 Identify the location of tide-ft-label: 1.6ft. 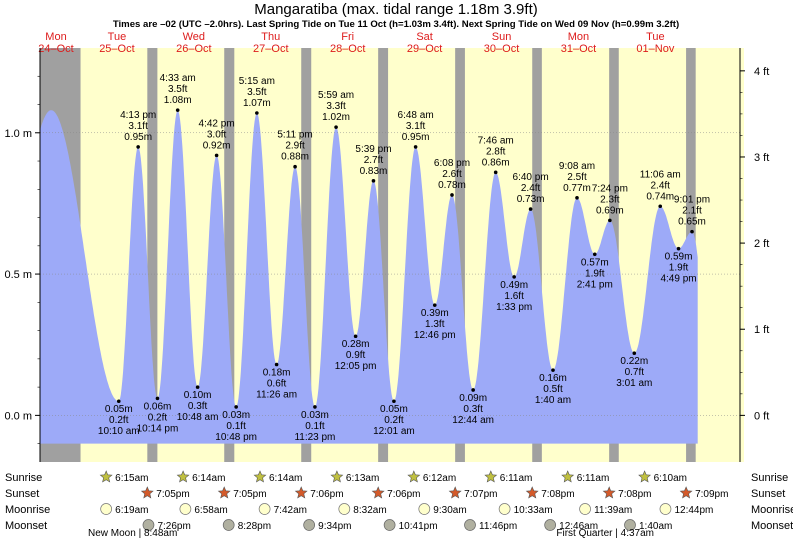
(514, 296).